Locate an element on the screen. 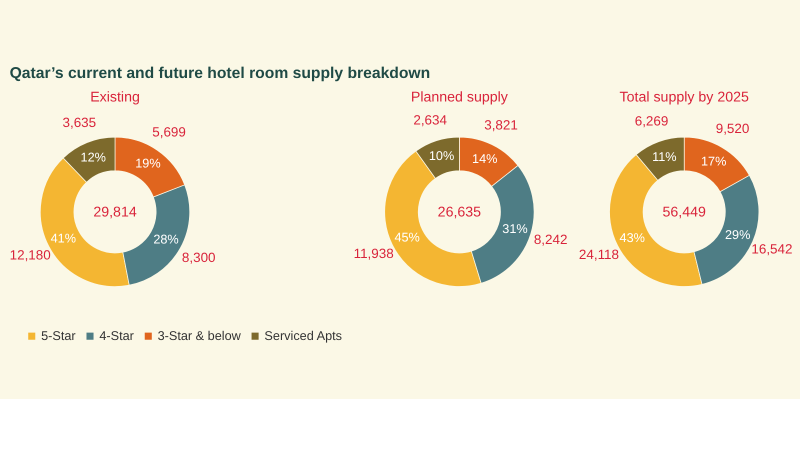 The width and height of the screenshot is (800, 476). text: 10% is located at coordinates (441, 156).